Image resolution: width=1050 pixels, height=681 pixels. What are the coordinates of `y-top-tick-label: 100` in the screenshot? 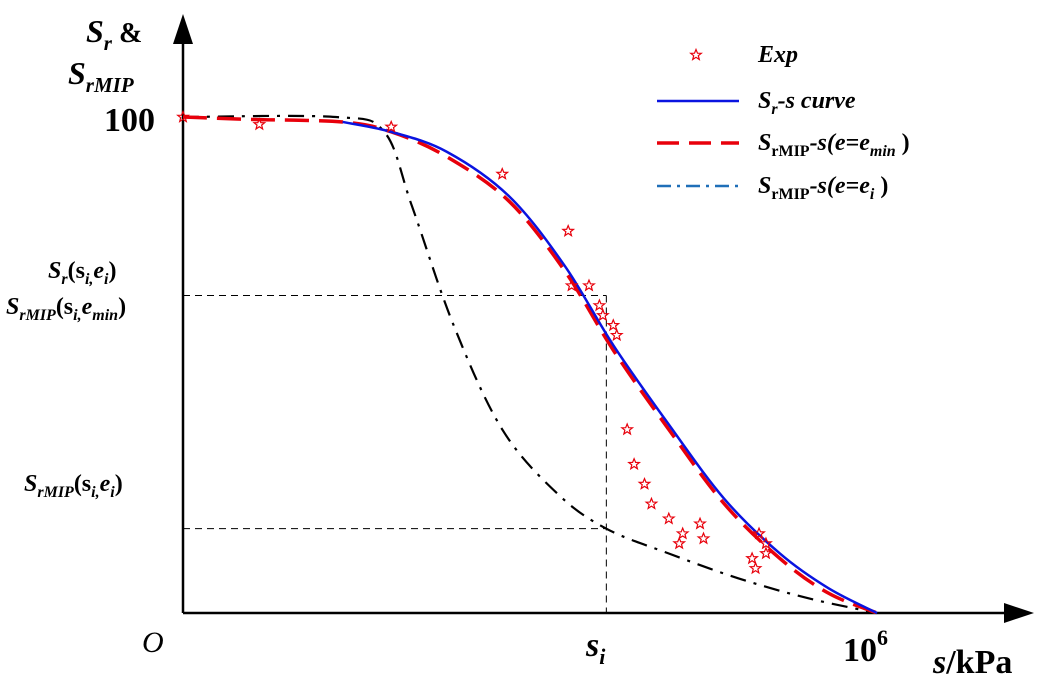 It's located at (129, 120).